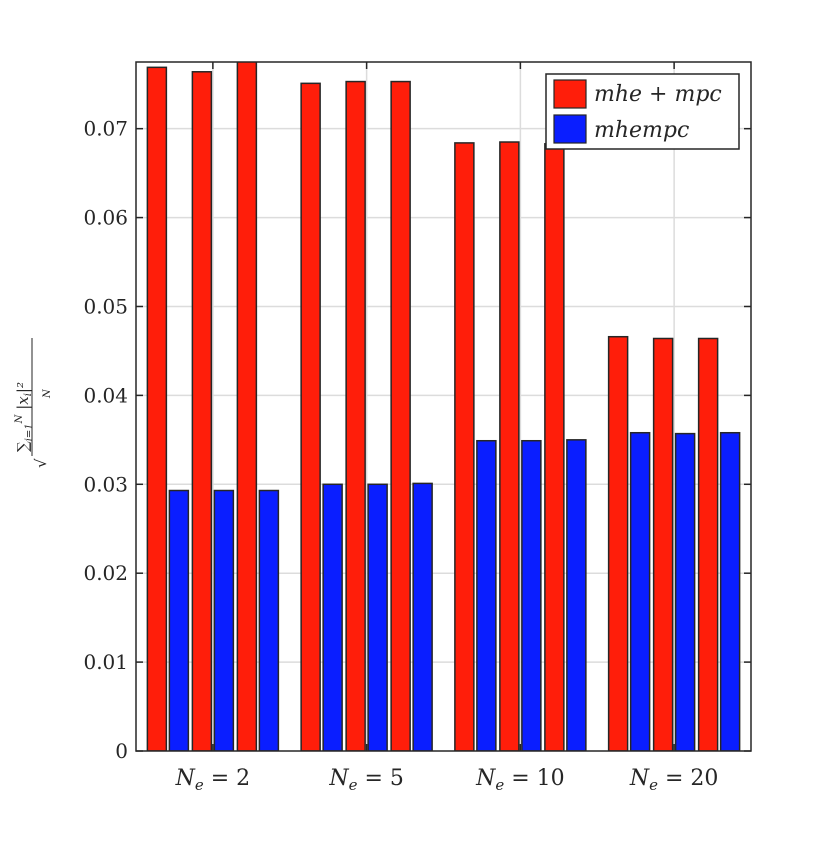 Image resolution: width=830 pixels, height=844 pixels. I want to click on y-axis-label-radical: √, so click(41, 463).